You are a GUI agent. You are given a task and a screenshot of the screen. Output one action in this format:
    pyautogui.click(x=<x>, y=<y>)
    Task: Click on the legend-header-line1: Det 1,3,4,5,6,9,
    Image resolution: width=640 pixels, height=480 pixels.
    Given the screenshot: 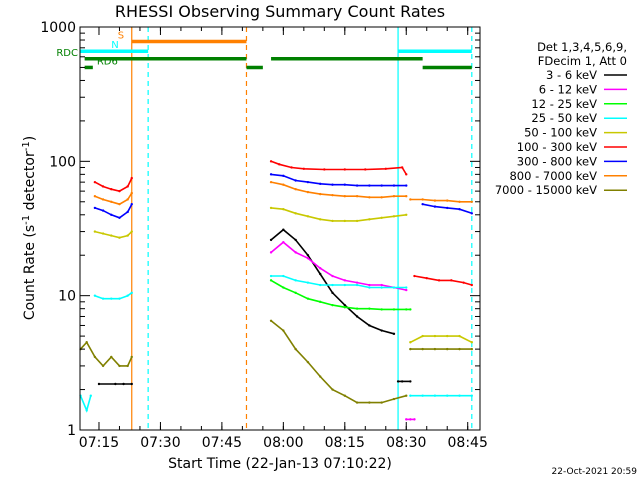 What is the action you would take?
    pyautogui.click(x=582, y=47)
    